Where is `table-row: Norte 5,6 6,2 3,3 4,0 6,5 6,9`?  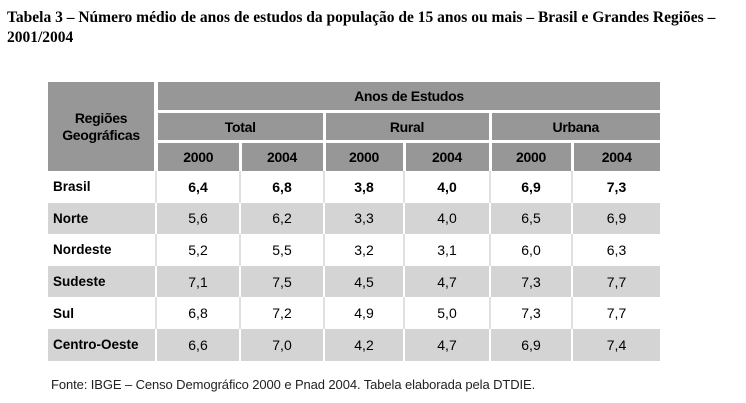
table-row: Norte 5,6 6,2 3,3 4,0 6,5 6,9 is located at coordinates (354, 218).